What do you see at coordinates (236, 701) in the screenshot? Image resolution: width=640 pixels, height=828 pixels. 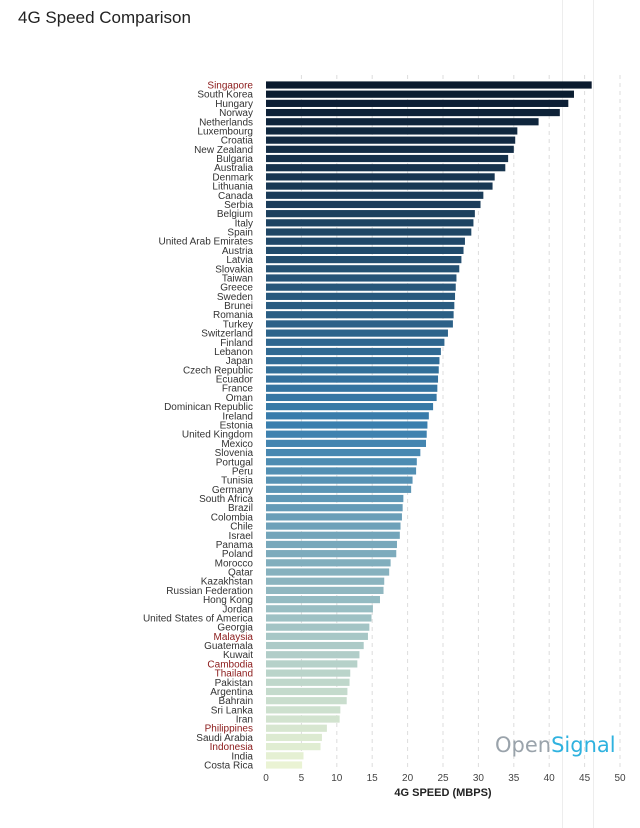 I see `category-label: Bahrain` at bounding box center [236, 701].